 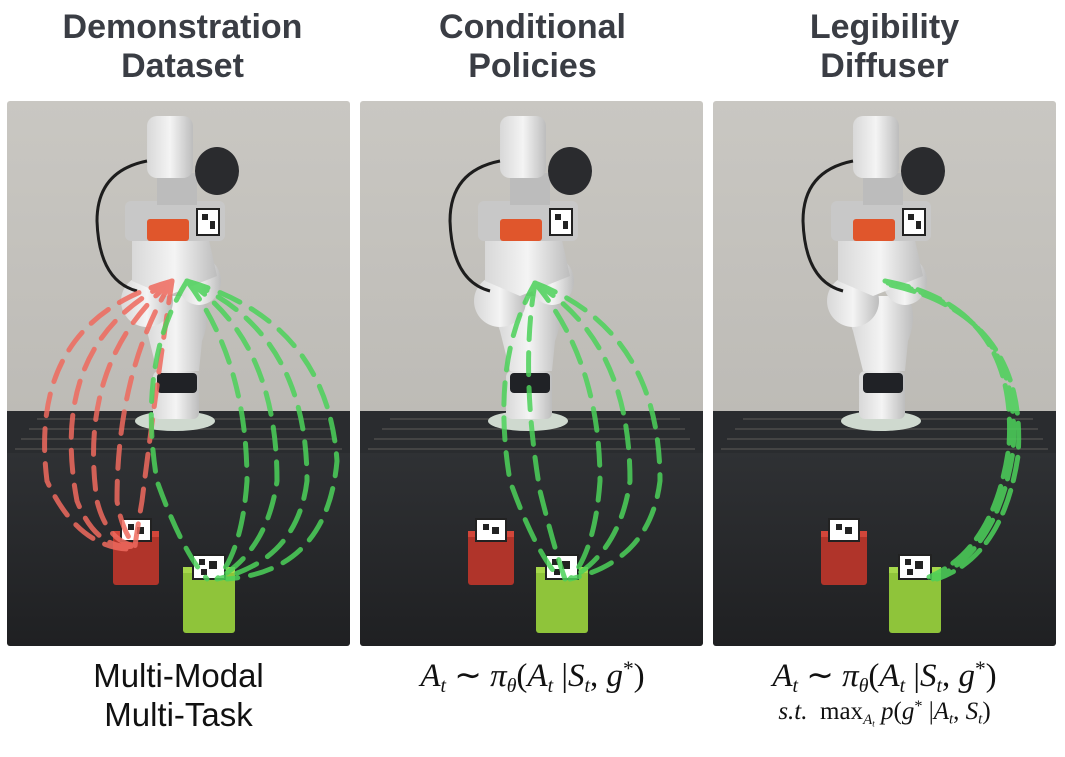 What do you see at coordinates (178, 695) in the screenshot?
I see `caption-demonstration-dataset: Multi-Modal Multi-Task` at bounding box center [178, 695].